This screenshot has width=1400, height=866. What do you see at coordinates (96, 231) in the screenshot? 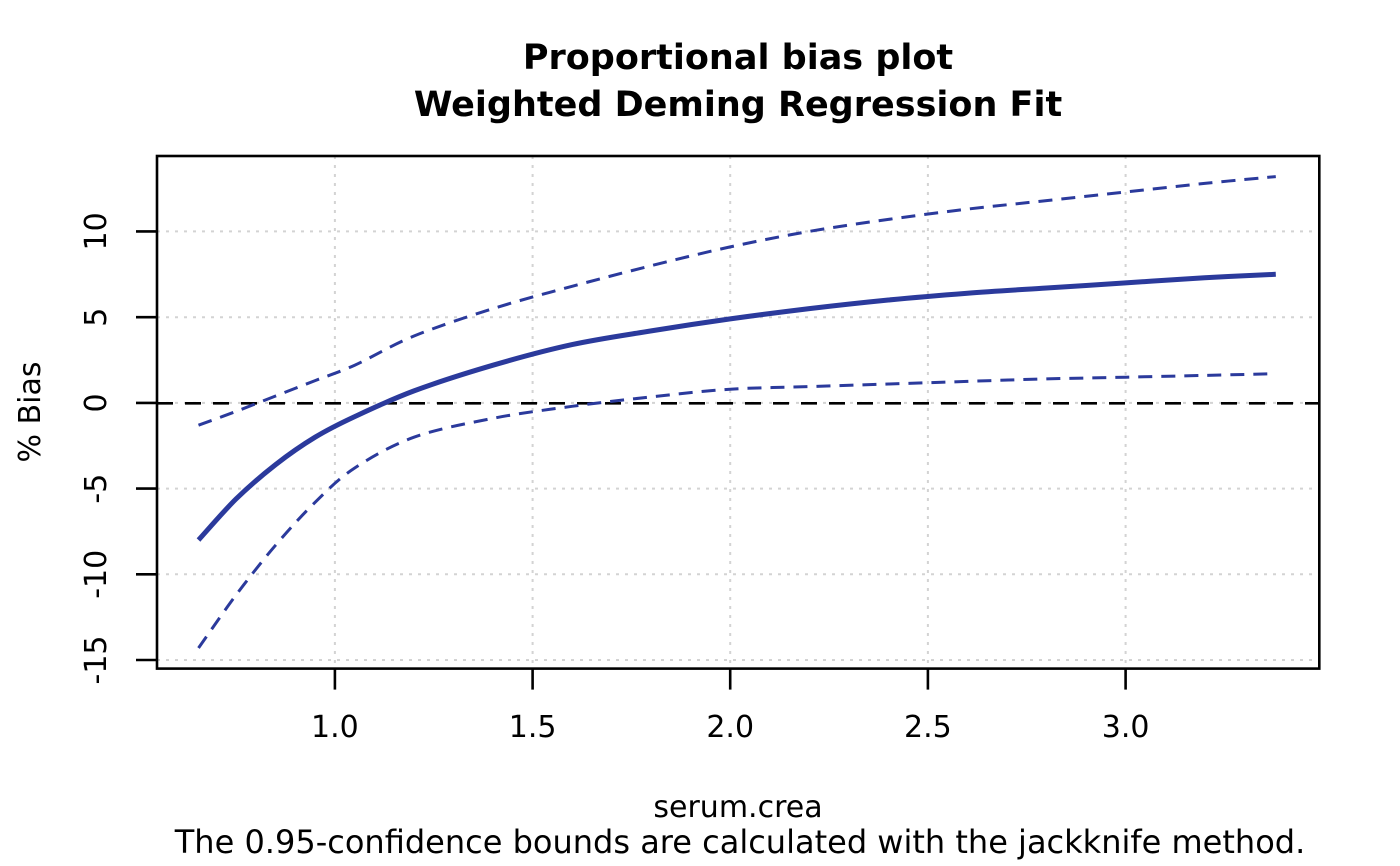
I see `y-tick-label: 10` at bounding box center [96, 231].